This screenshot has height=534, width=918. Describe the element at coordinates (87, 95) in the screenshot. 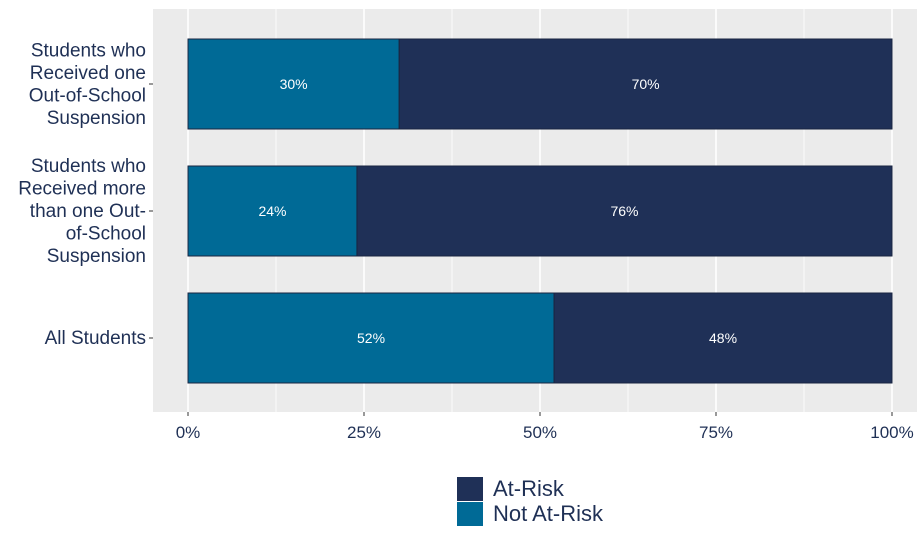

I see `y-category-label: Out-of-School` at that location.